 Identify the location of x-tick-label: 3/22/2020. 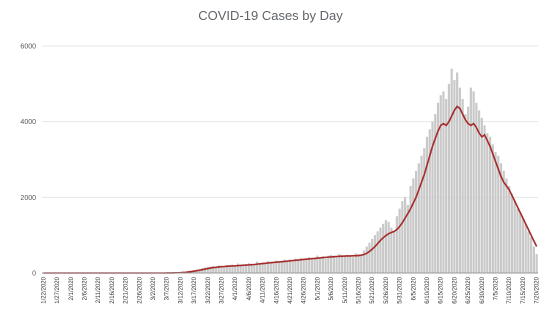
(209, 289).